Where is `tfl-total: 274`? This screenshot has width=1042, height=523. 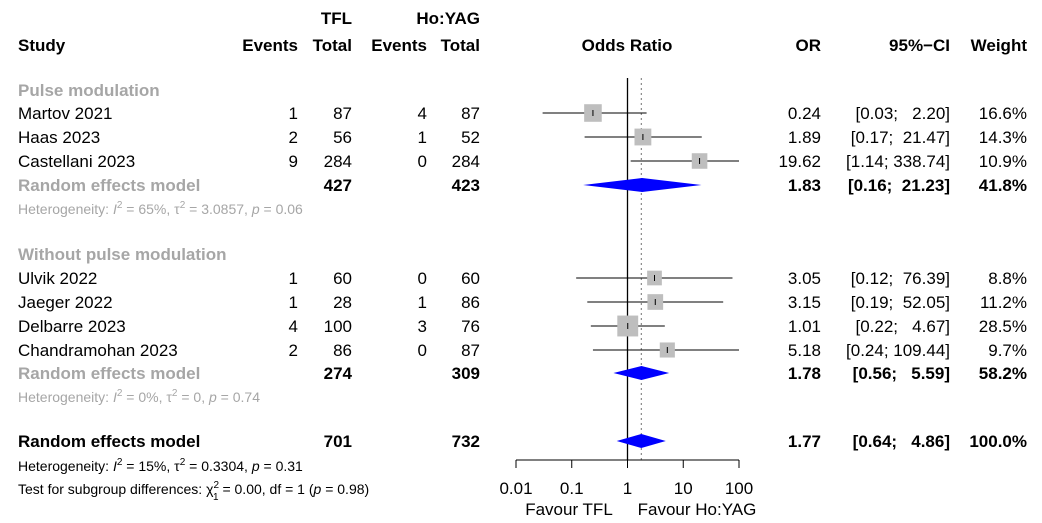
tfl-total: 274 is located at coordinates (338, 373).